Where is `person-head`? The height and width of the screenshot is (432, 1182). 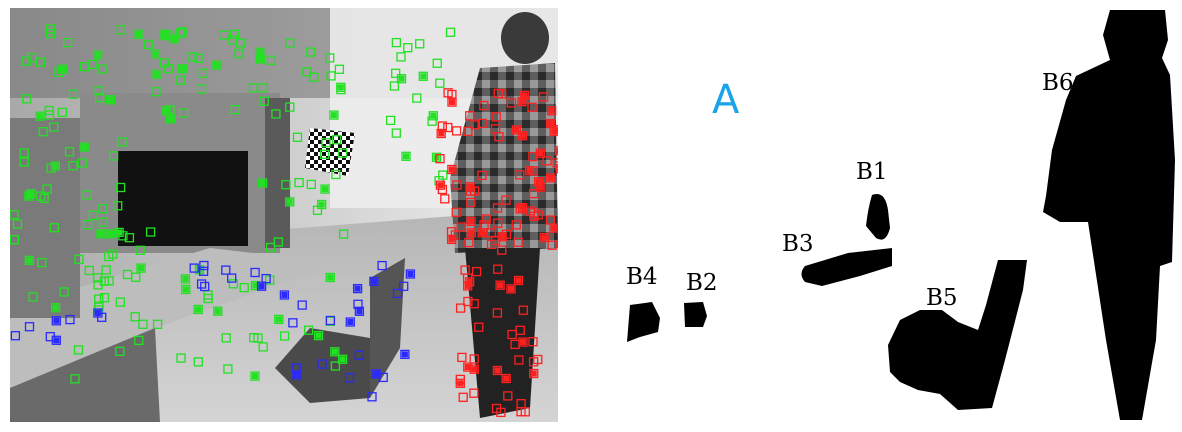 person-head is located at coordinates (525, 38).